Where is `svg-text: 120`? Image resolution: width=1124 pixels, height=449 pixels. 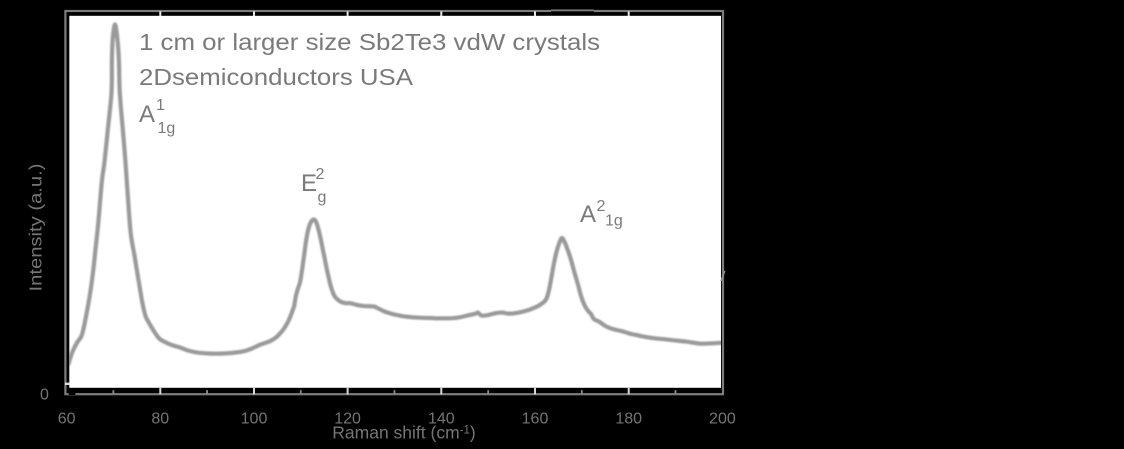
svg-text: 120 is located at coordinates (347, 418).